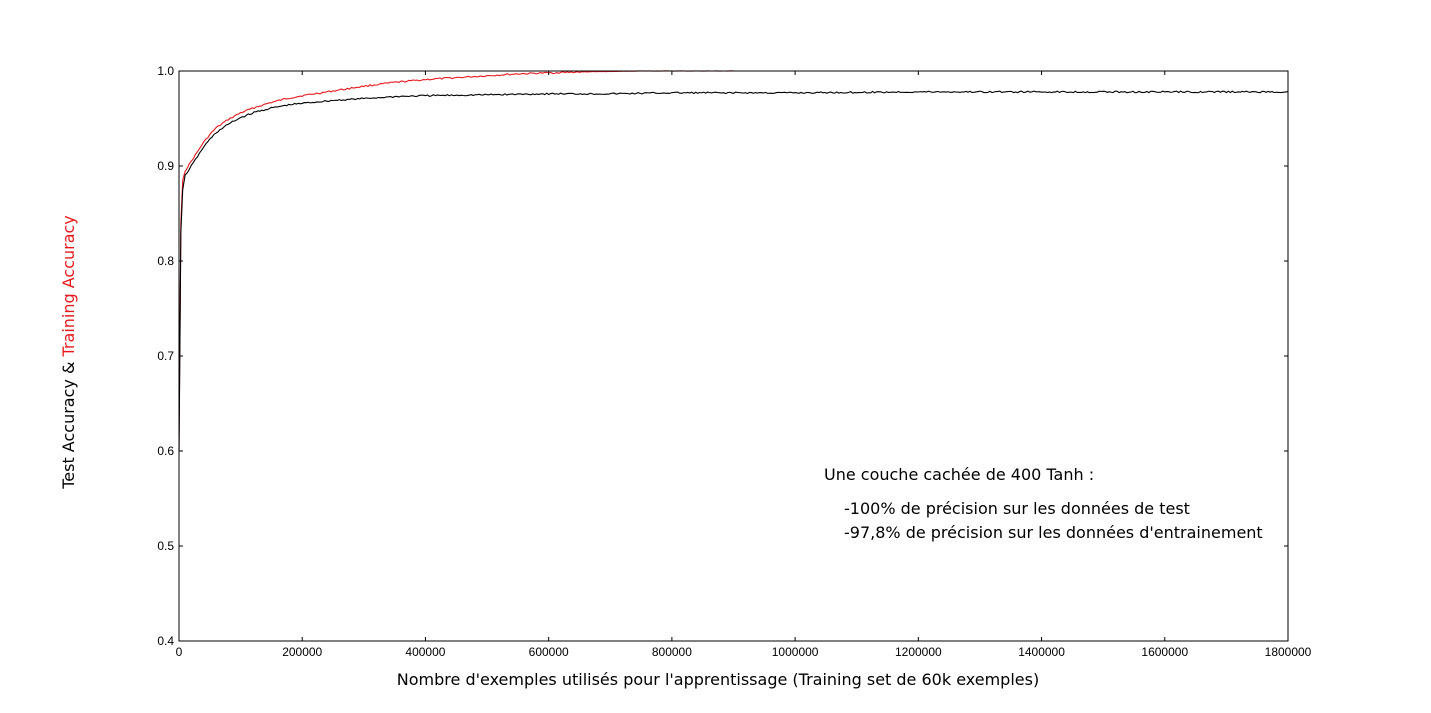 The width and height of the screenshot is (1431, 713). Describe the element at coordinates (1041, 652) in the screenshot. I see `x-tick-label: 1400000` at that location.